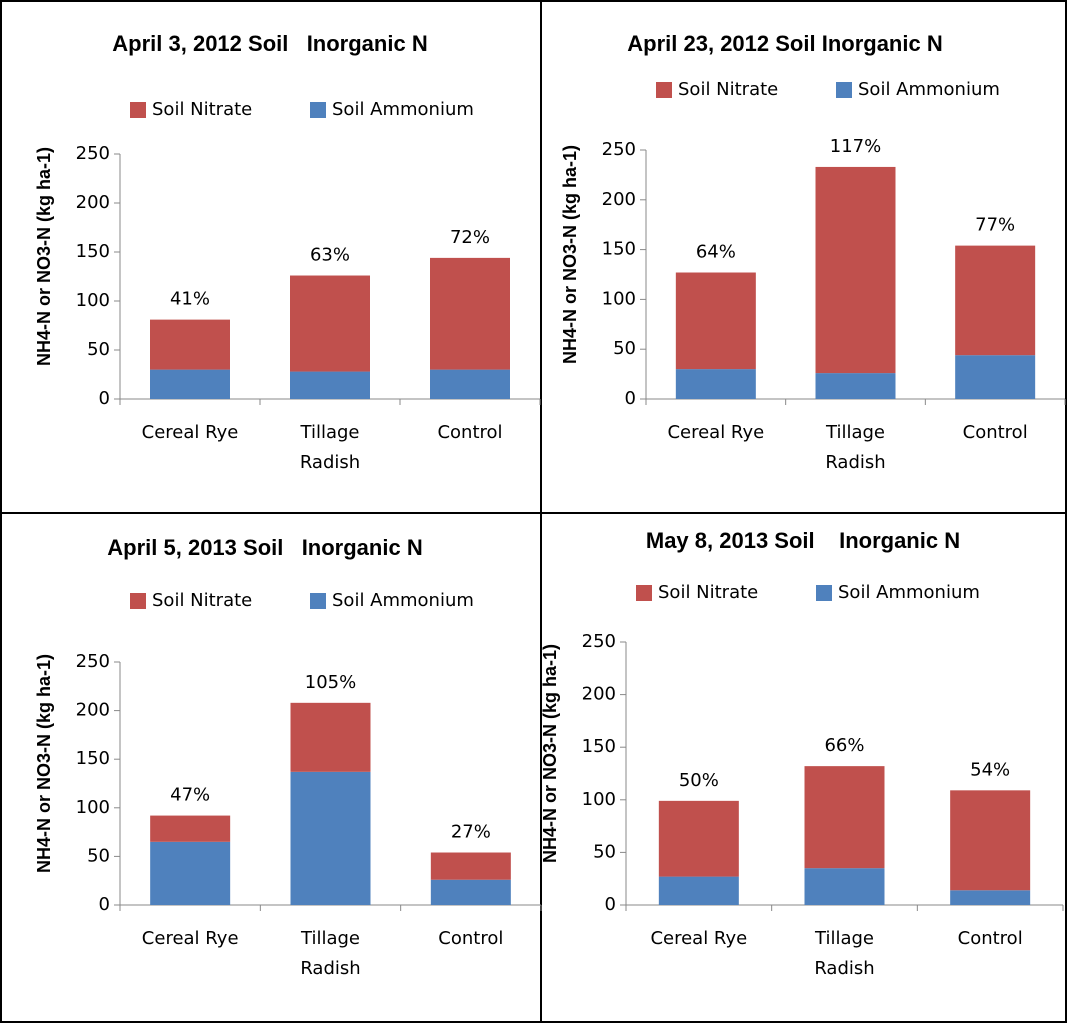  Describe the element at coordinates (330, 682) in the screenshot. I see `top-label: 105%` at that location.